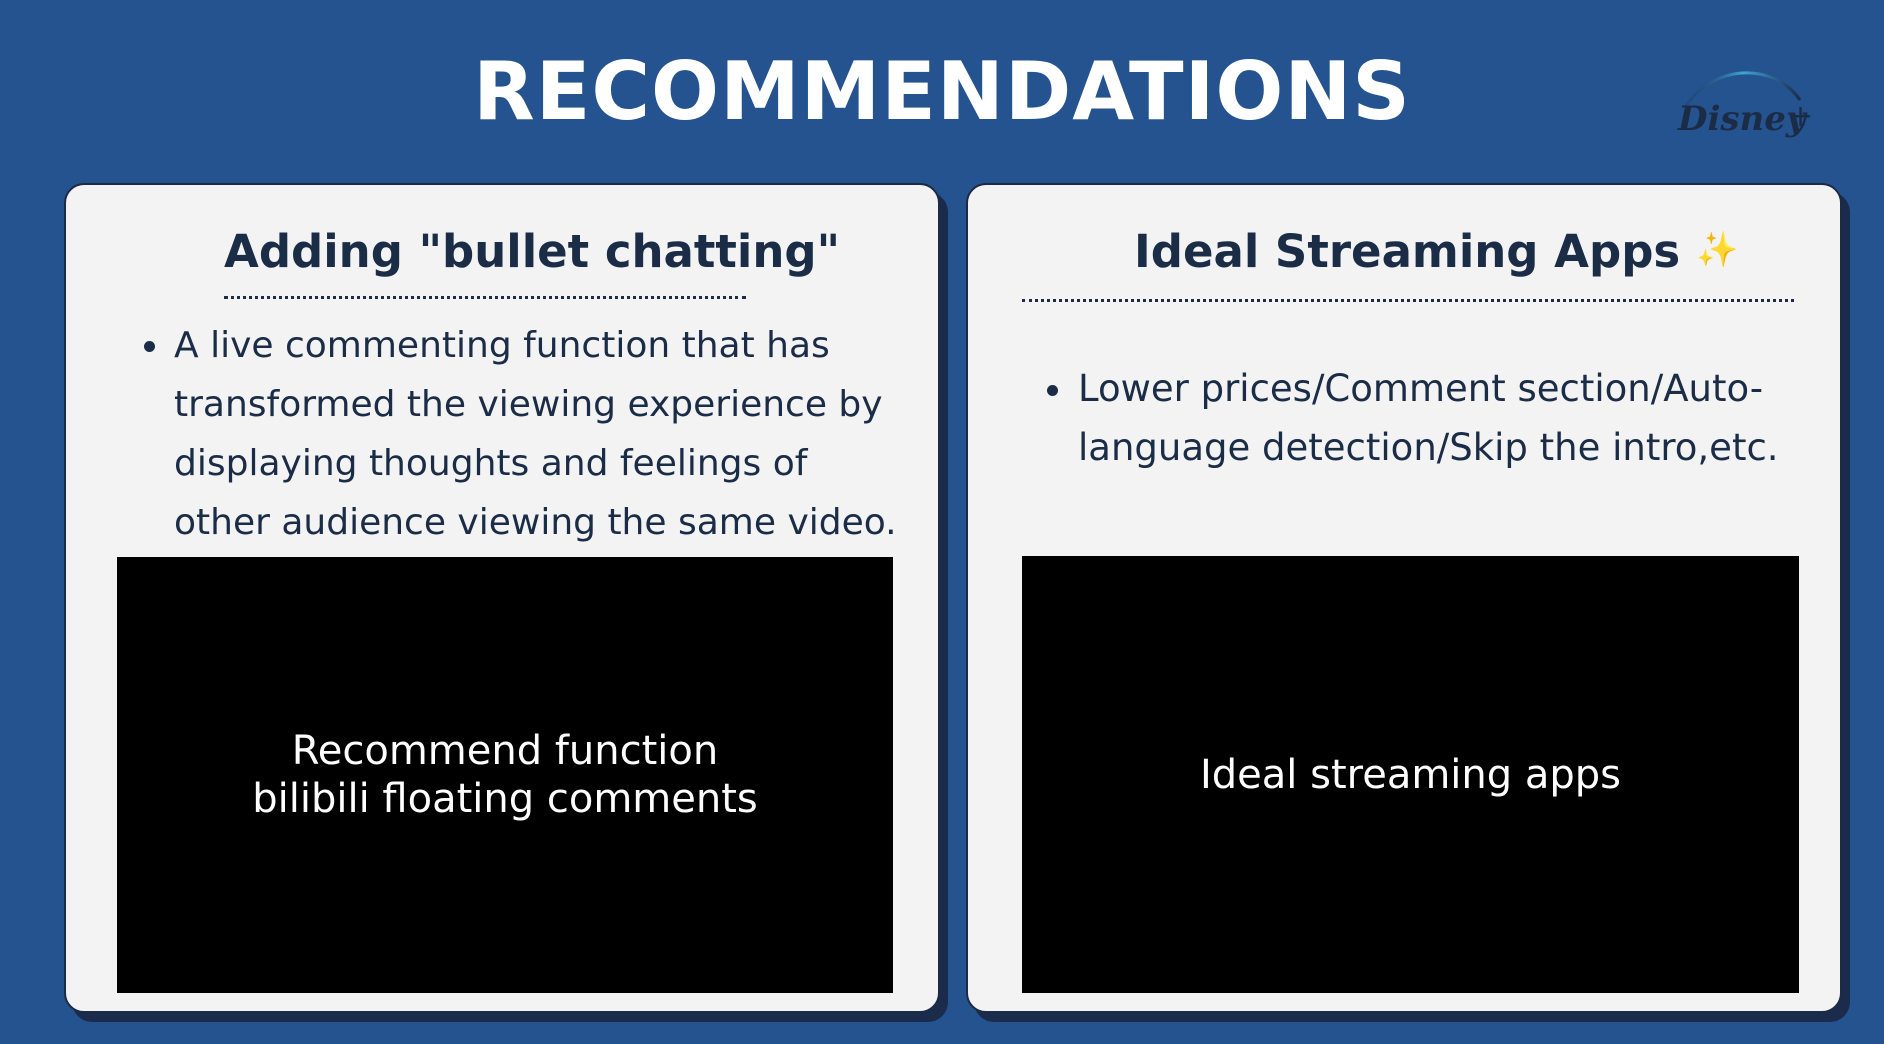 The width and height of the screenshot is (1884, 1044). I want to click on card-heading: Ideal Streaming Apps ✨, so click(1436, 252).